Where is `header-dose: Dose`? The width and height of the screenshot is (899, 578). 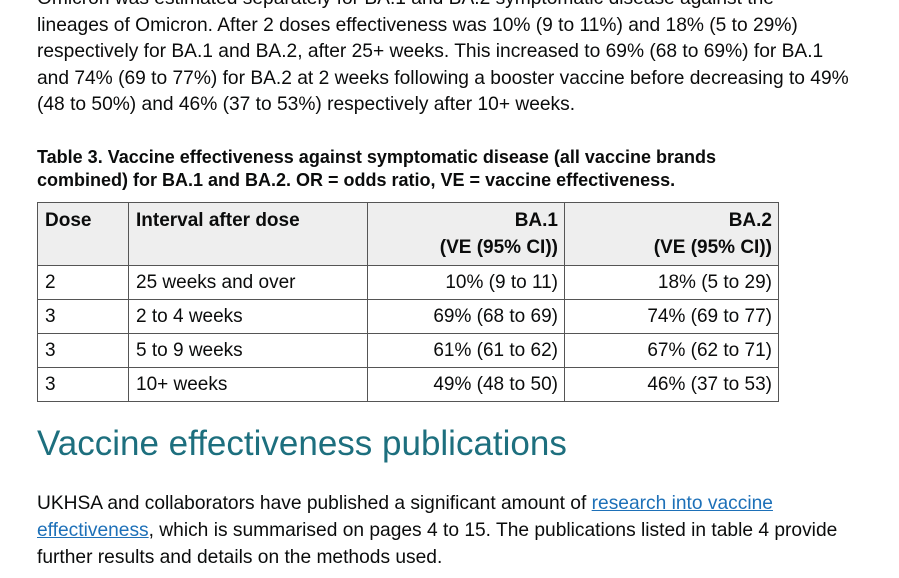 header-dose: Dose is located at coordinates (83, 234).